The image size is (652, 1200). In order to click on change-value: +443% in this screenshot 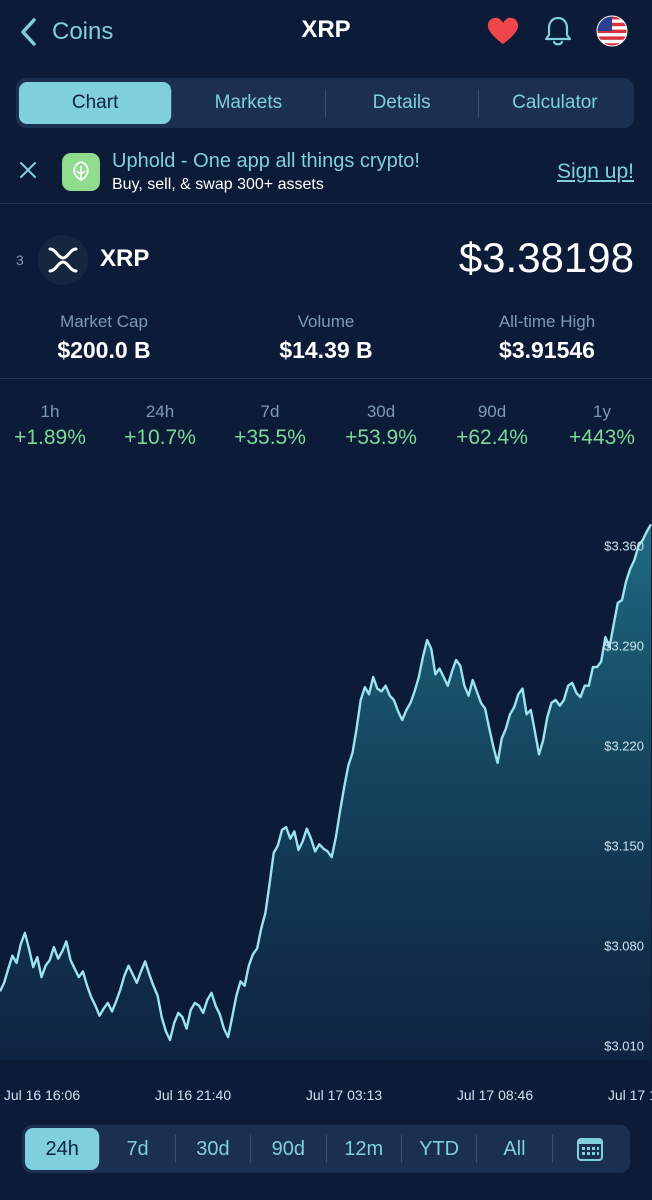, I will do `click(602, 437)`.